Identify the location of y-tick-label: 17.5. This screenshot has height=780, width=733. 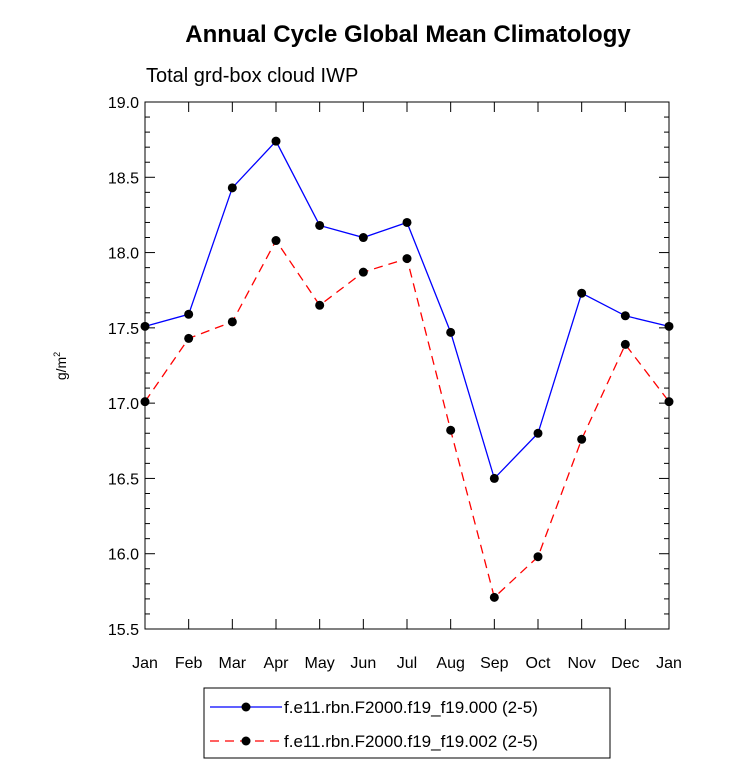
(123, 329).